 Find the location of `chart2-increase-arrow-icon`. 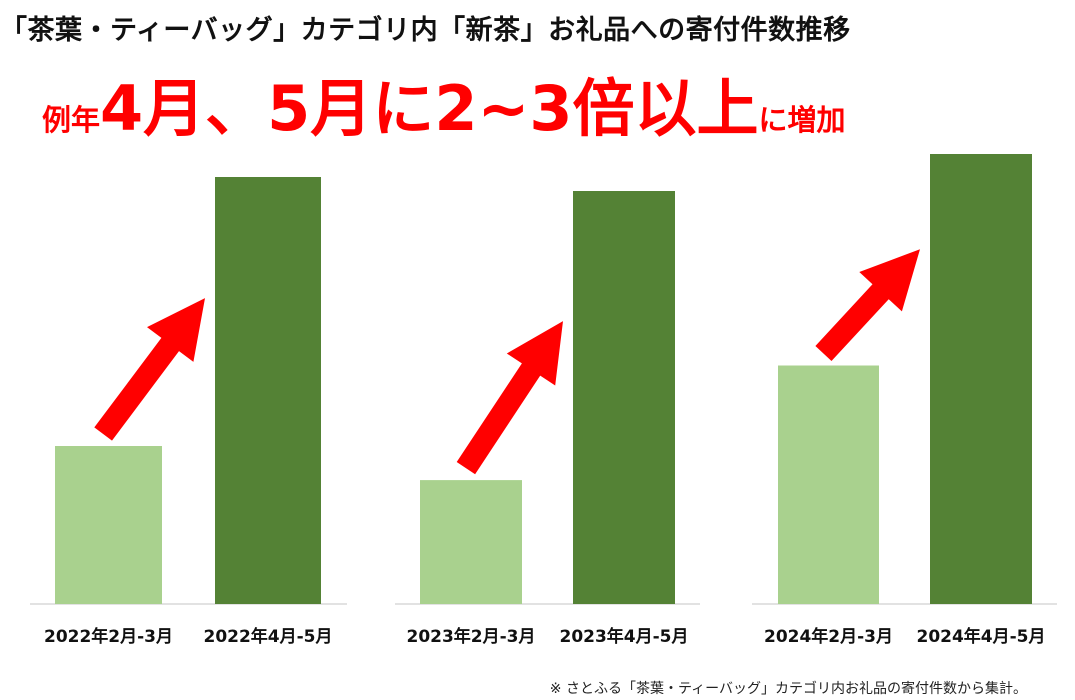

chart2-increase-arrow-icon is located at coordinates (509, 398).